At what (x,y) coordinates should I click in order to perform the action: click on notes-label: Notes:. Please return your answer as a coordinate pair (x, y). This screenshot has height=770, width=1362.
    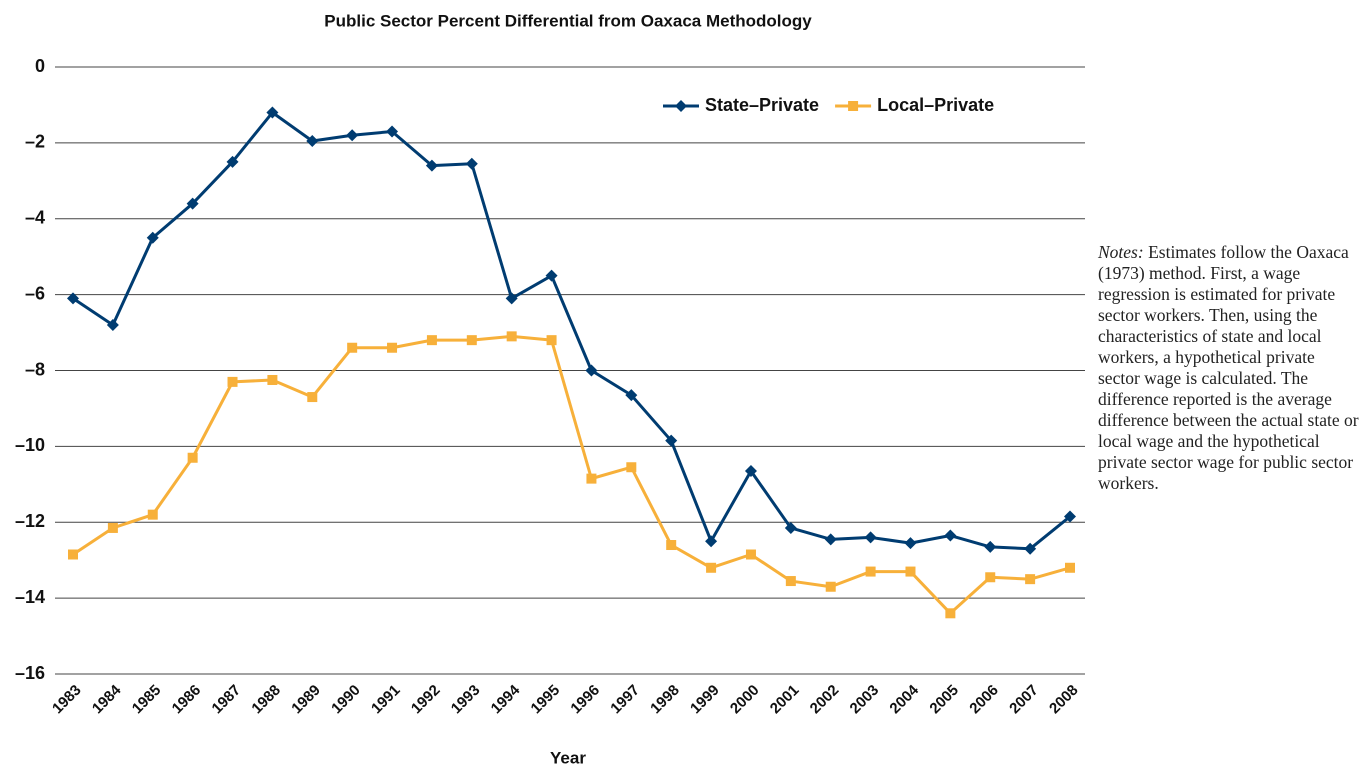
    Looking at the image, I should click on (1121, 252).